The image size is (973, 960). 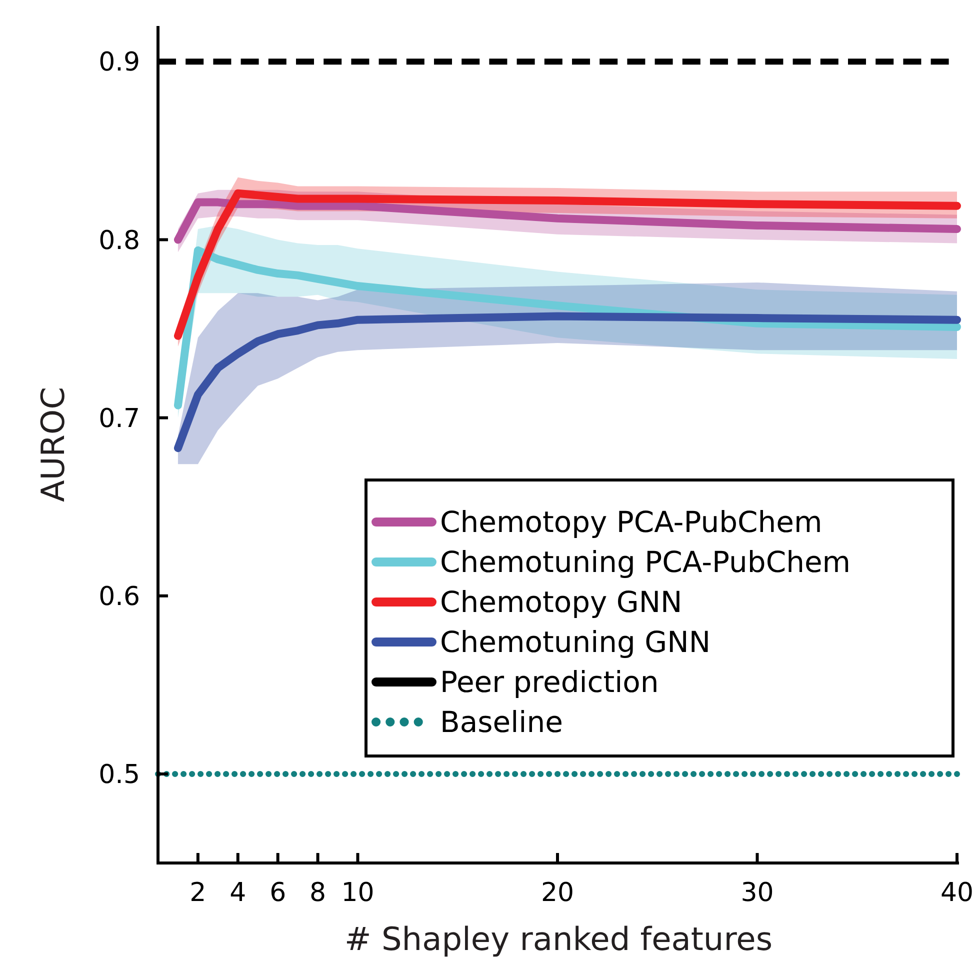 What do you see at coordinates (549, 682) in the screenshot?
I see `legend-label: Peer prediction` at bounding box center [549, 682].